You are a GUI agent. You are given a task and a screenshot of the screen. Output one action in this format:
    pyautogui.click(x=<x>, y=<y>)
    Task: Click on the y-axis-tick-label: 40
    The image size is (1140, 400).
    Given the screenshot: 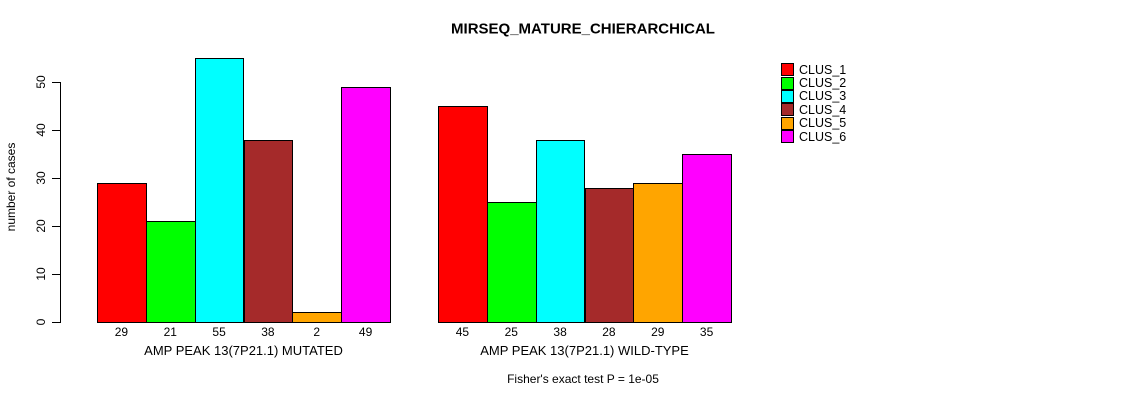 What is the action you would take?
    pyautogui.click(x=41, y=130)
    